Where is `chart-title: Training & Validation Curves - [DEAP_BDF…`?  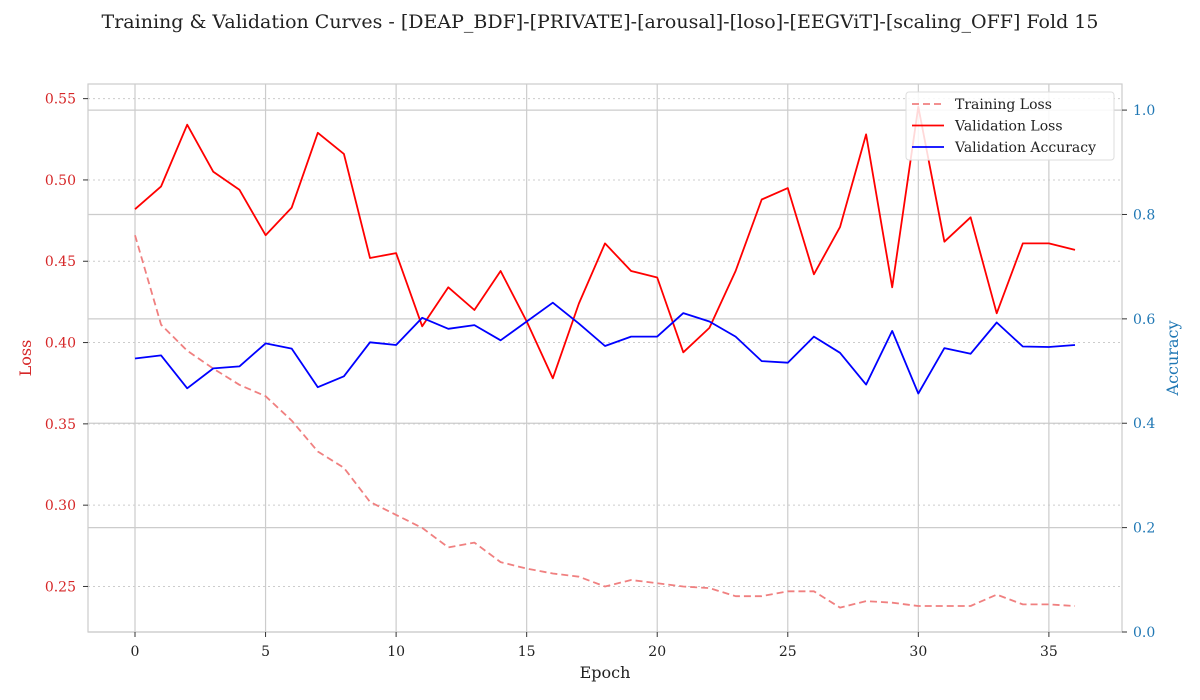 chart-title: Training & Validation Curves - [DEAP_BDF… is located at coordinates (600, 22).